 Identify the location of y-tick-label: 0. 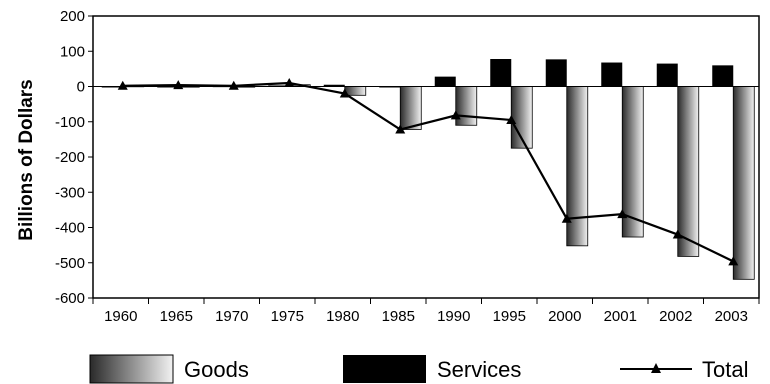
(81, 87).